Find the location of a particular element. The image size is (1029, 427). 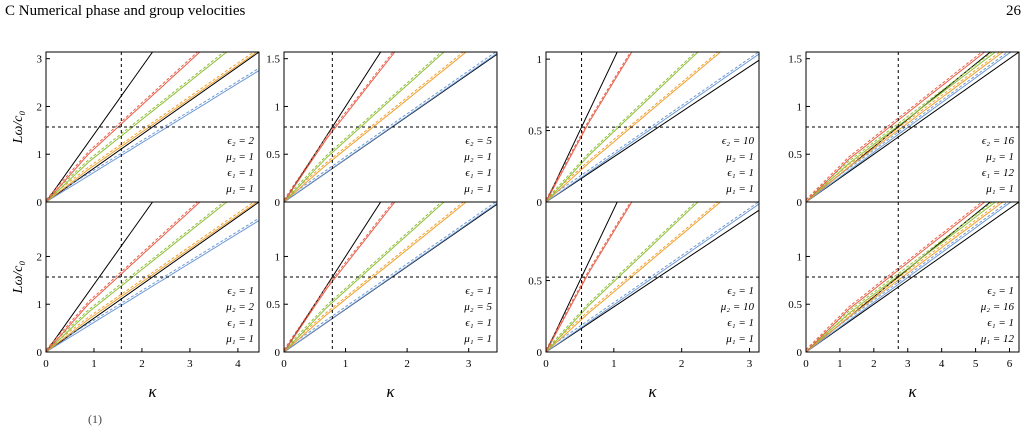

y-tick-label: 3 is located at coordinates (40, 60).